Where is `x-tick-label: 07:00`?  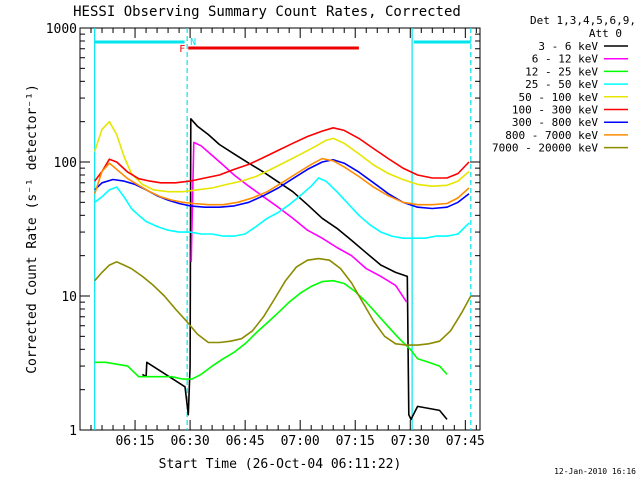
x-tick-label: 07:00 is located at coordinates (300, 441).